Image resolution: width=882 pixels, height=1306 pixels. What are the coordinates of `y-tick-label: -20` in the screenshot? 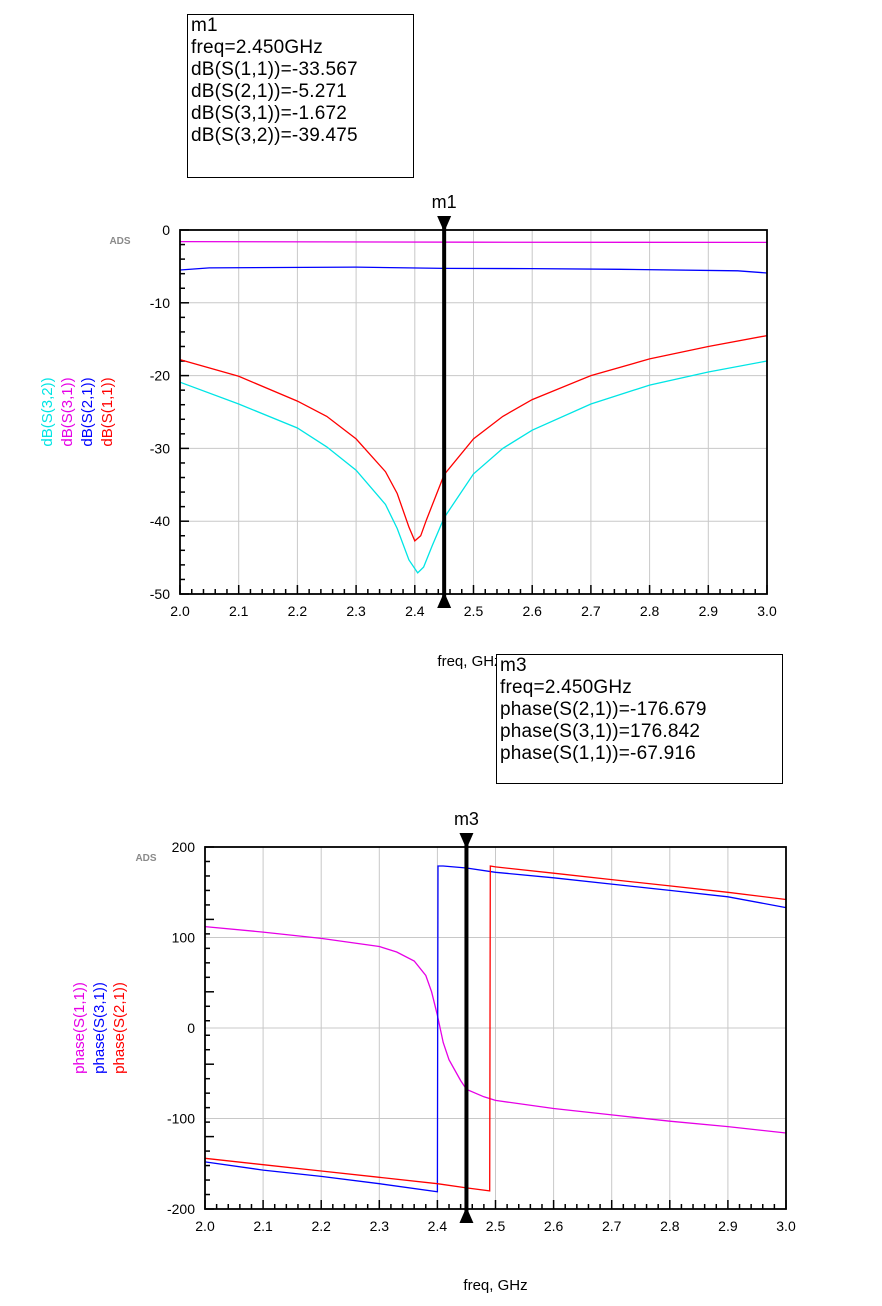 It's located at (160, 376).